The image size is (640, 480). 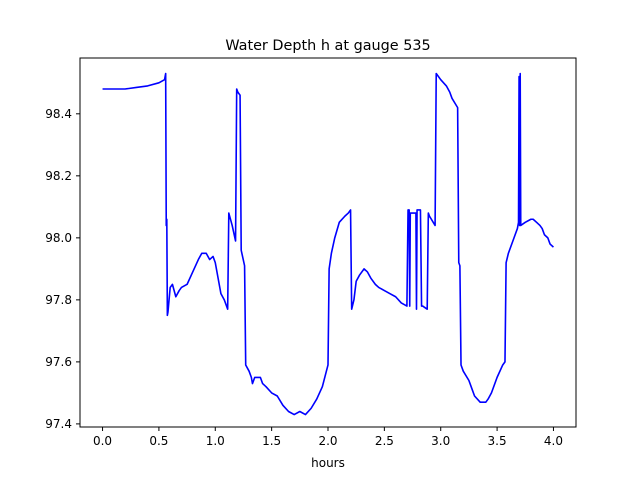 I want to click on y-tick-label: 98.2, so click(x=58, y=176).